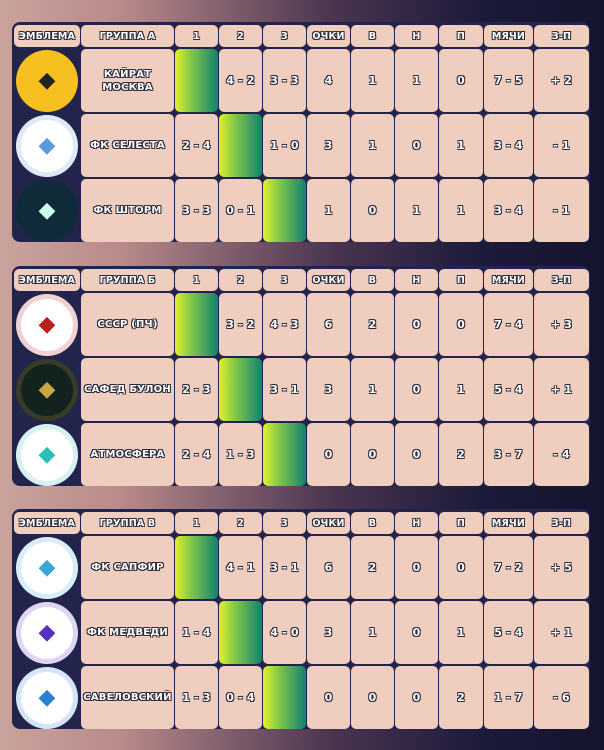 The height and width of the screenshot is (750, 604). What do you see at coordinates (561, 210) in the screenshot?
I see `goal-difference: - 1` at bounding box center [561, 210].